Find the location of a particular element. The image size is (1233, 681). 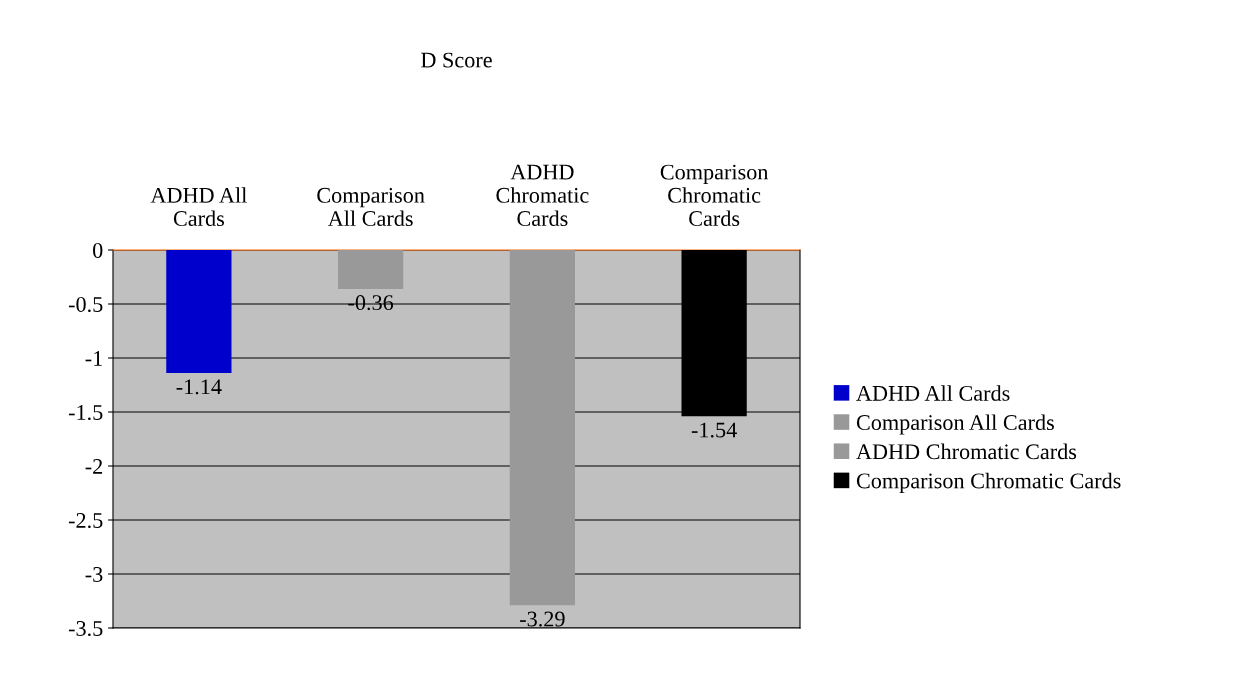

x-tick-label: Comparison All Cards is located at coordinates (371, 207).